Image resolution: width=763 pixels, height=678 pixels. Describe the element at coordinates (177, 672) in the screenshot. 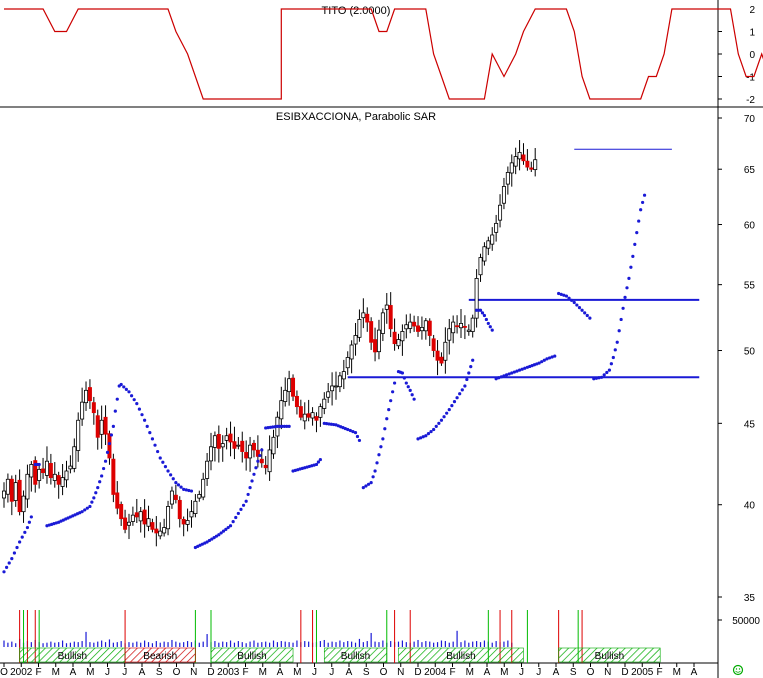

I see `x-tick-label: O` at that location.